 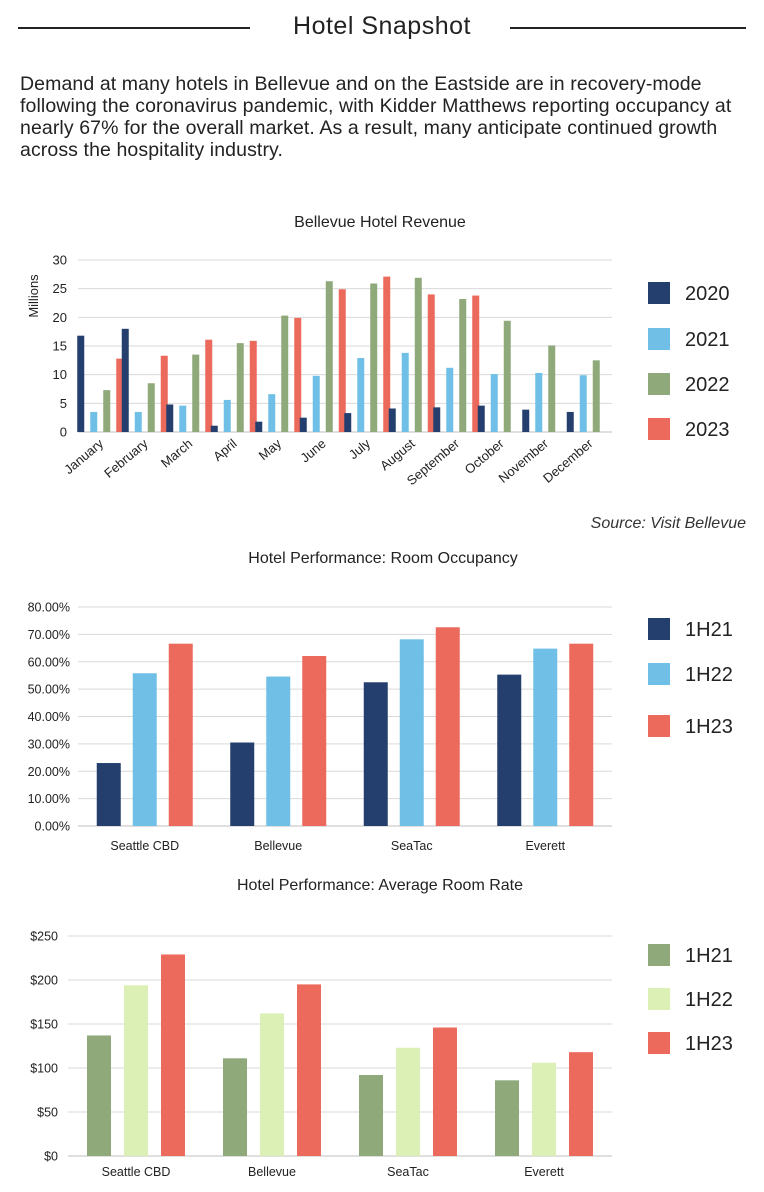 I want to click on y-tick-label: 0.00%, so click(x=52, y=827).